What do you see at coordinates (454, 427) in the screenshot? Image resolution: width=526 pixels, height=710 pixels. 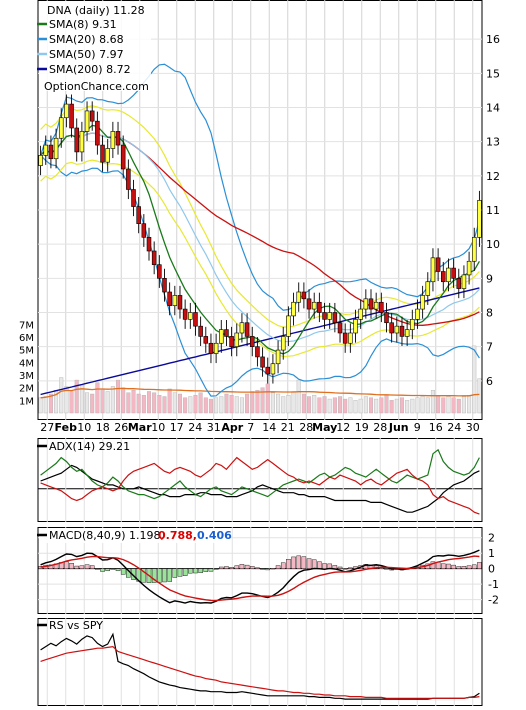 I see `x-tick-label: 24` at bounding box center [454, 427].